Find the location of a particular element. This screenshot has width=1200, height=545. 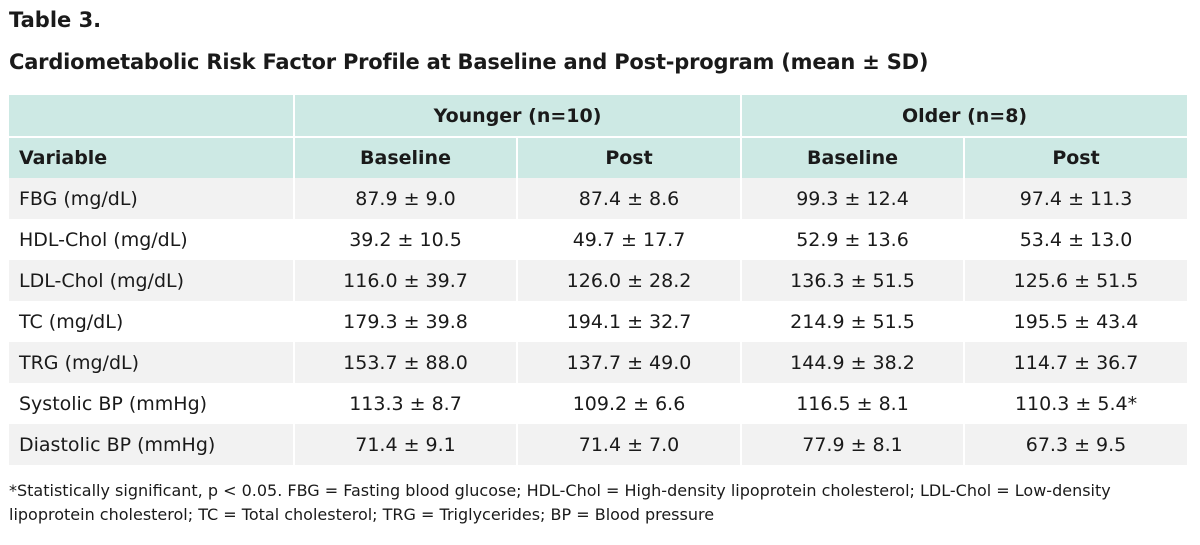

group-header-younger: Younger (n=10) is located at coordinates (517, 116).